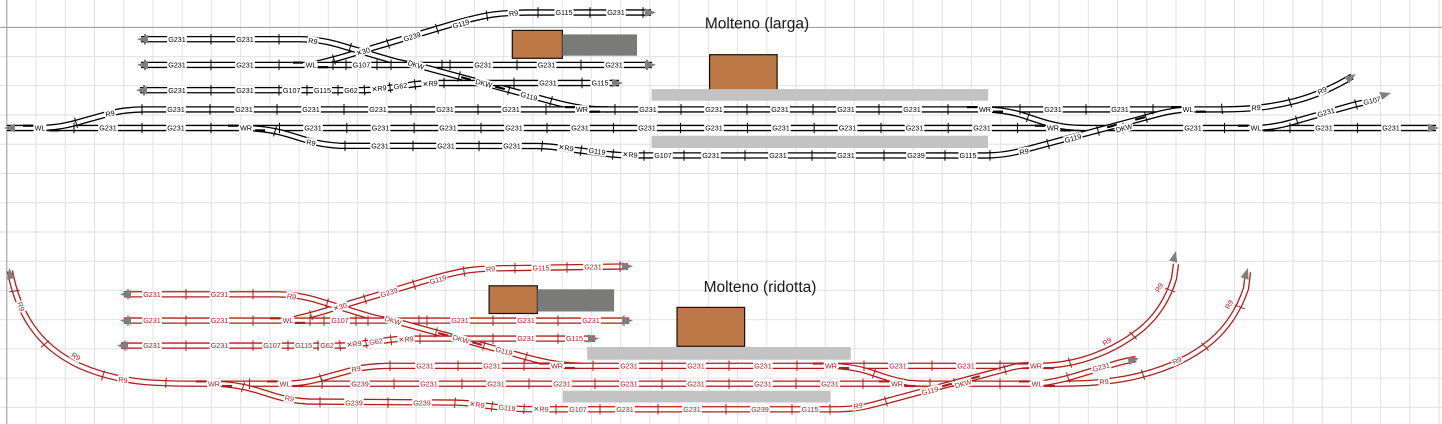 This screenshot has width=1442, height=424. What do you see at coordinates (40, 128) in the screenshot?
I see `piece-label: WL` at bounding box center [40, 128].